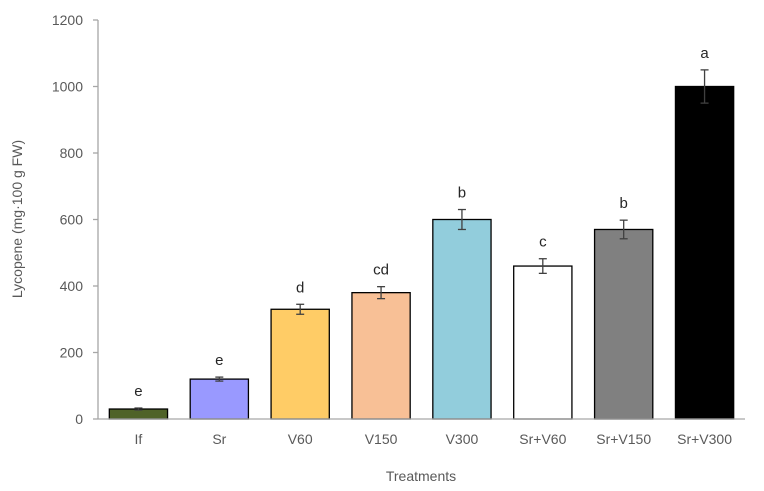  Describe the element at coordinates (139, 439) in the screenshot. I see `x-tick-label: If` at that location.